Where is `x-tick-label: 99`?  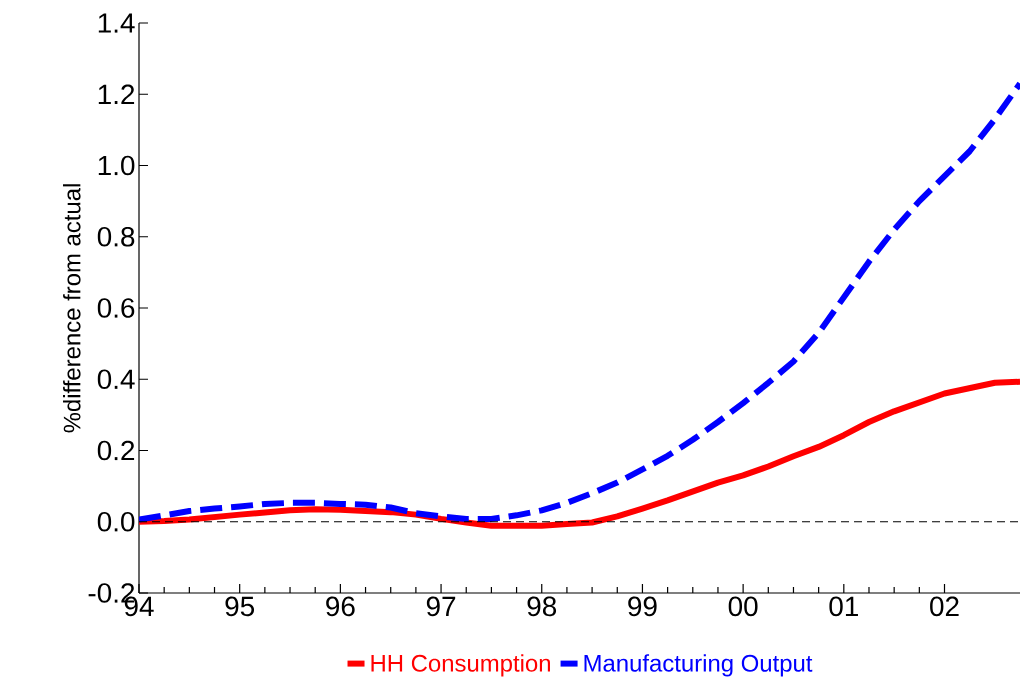 x-tick-label: 99 is located at coordinates (642, 606).